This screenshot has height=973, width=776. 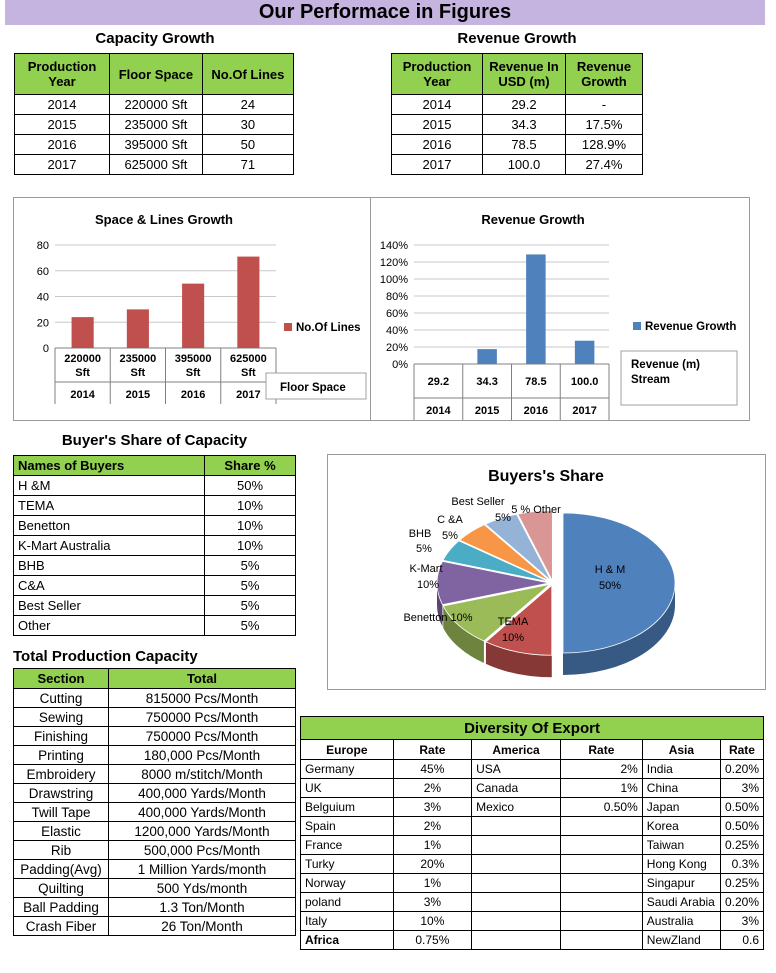 I want to click on prod-header-total: Total, so click(x=202, y=678).